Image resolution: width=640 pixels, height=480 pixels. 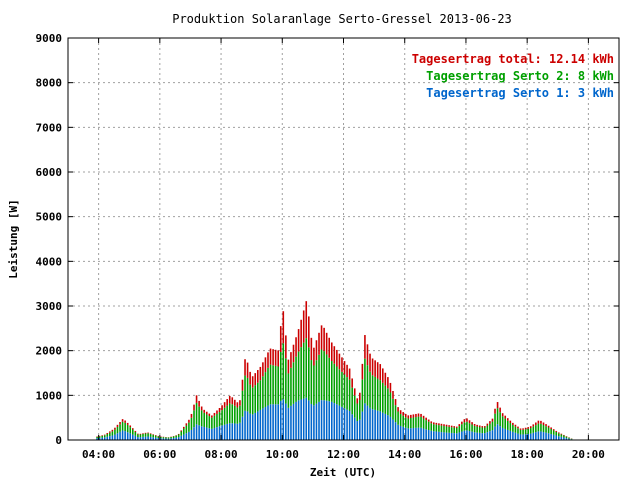 I want to click on y-tick-label: 8000, so click(x=49, y=83).